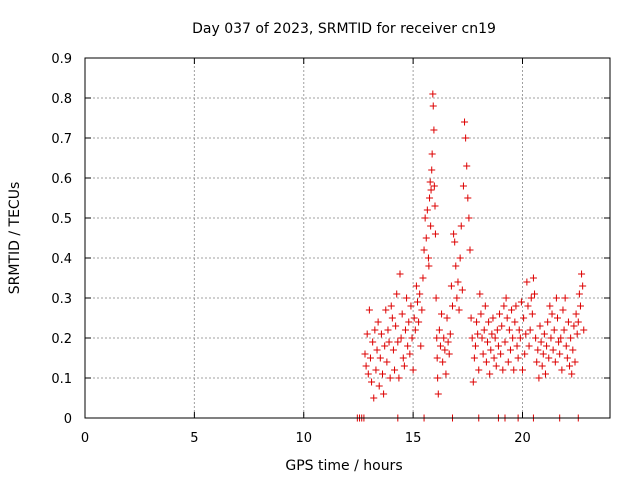 Image resolution: width=640 pixels, height=480 pixels. Describe the element at coordinates (15, 238) in the screenshot. I see `y-axis-label: SRMTID / TECUs` at that location.